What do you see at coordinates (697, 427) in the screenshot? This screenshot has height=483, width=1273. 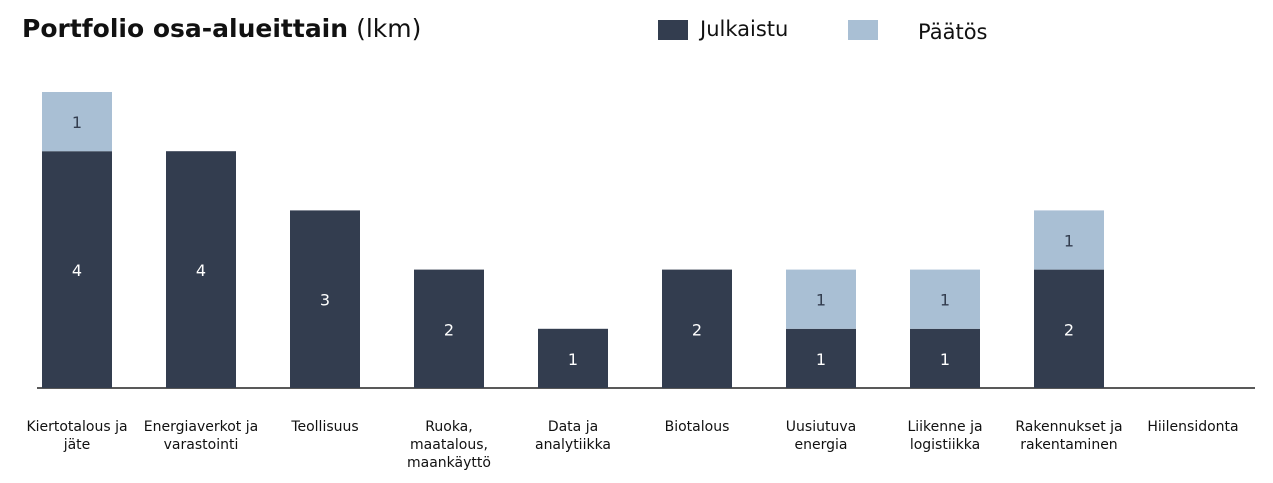 I see `x-tick-label: Biotalous` at bounding box center [697, 427].